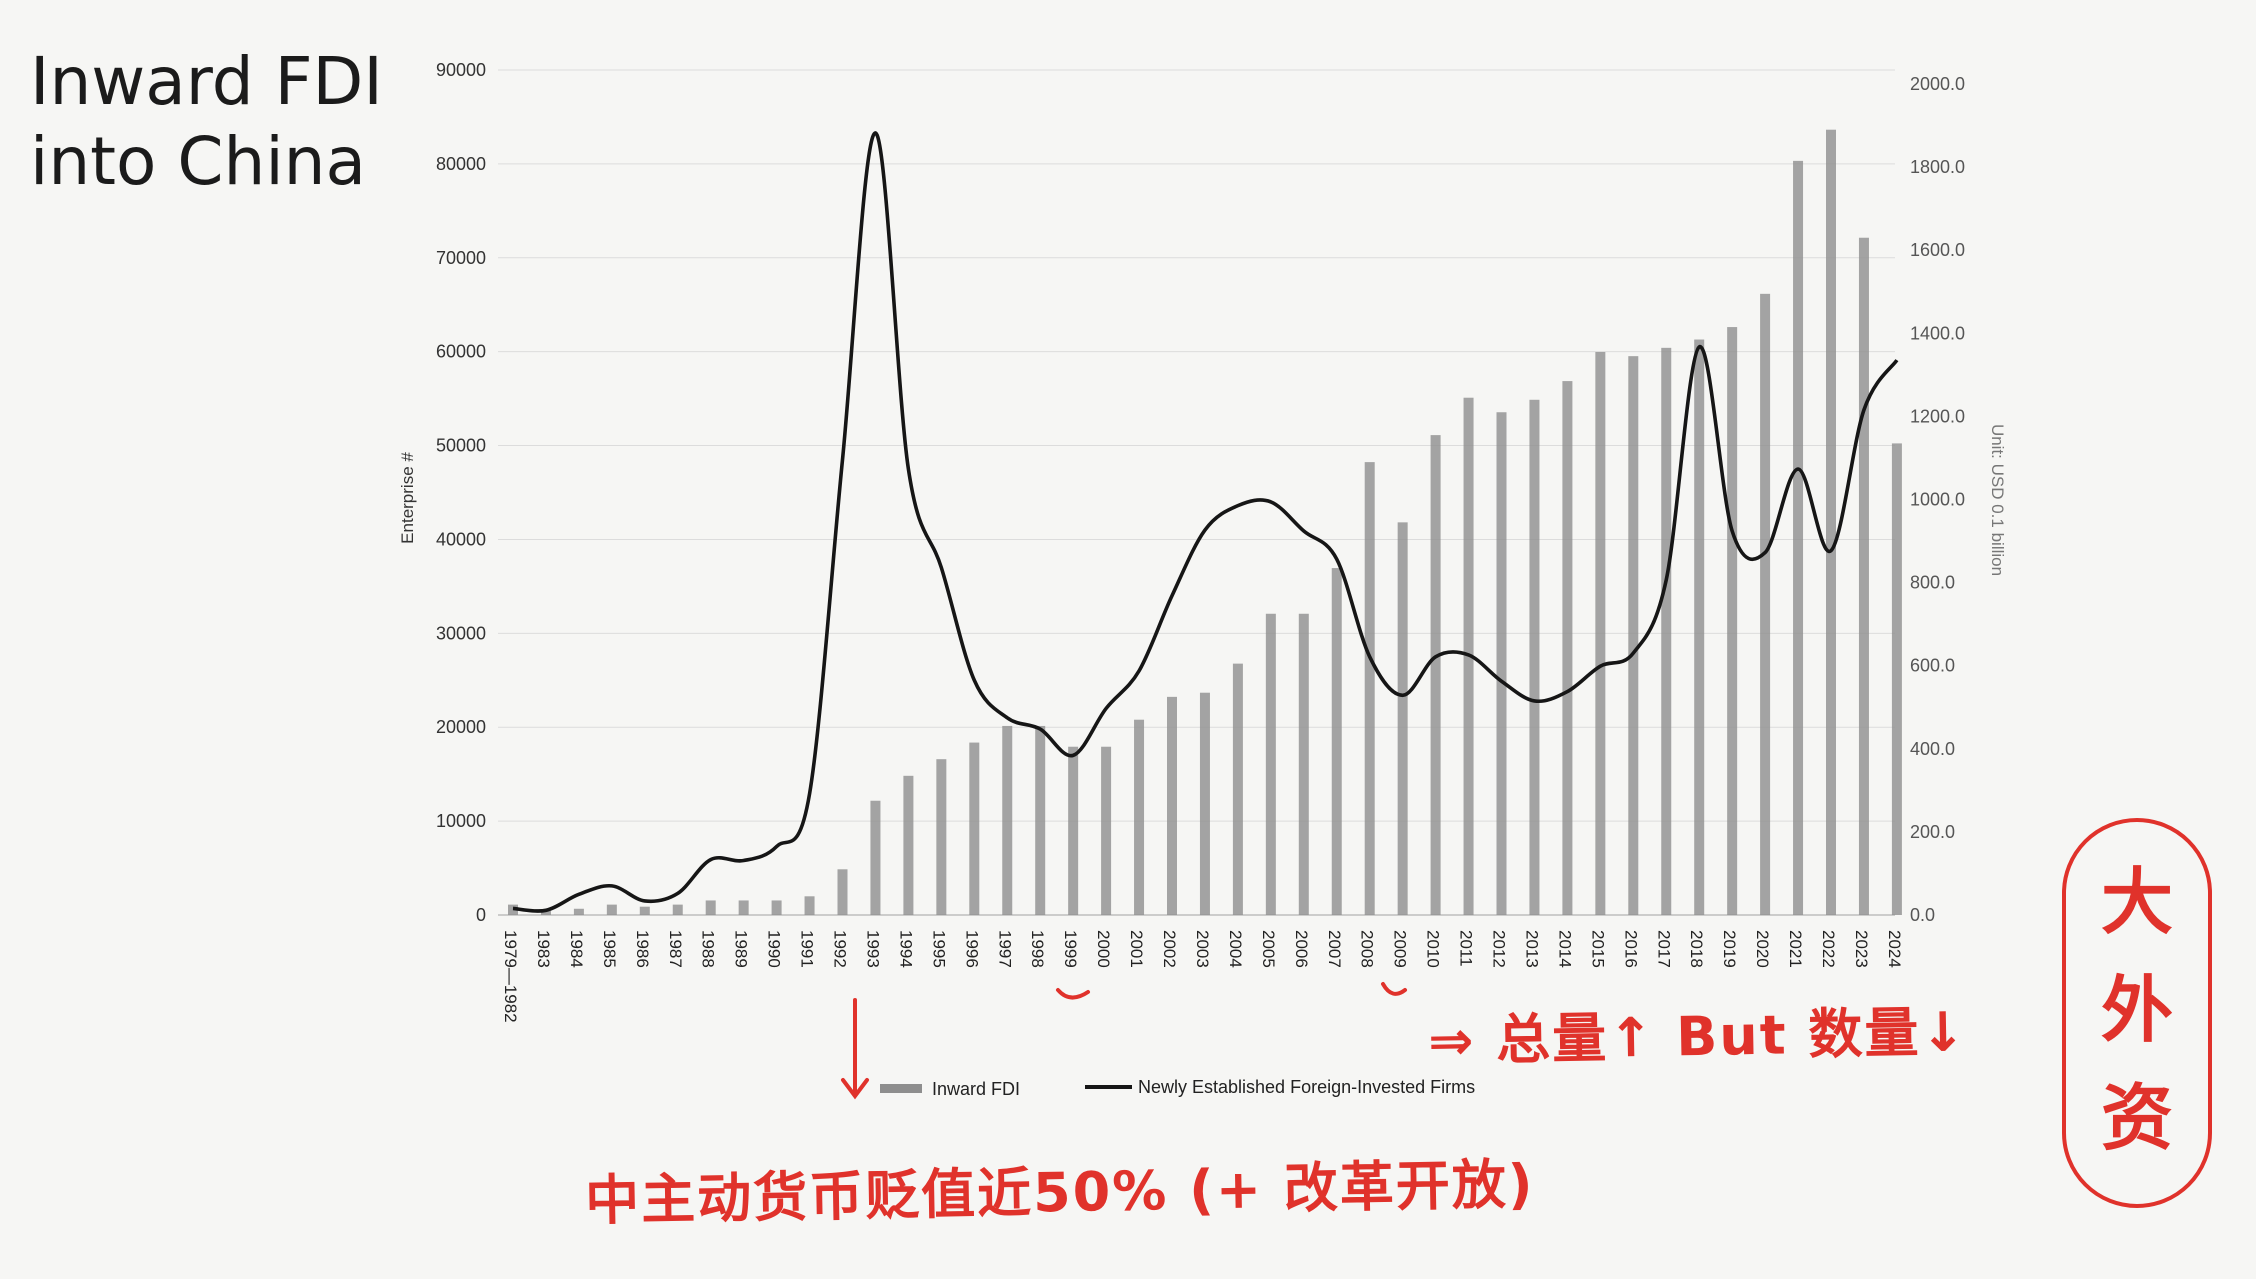  I want to click on x-tick-label: 2012, so click(1499, 949).